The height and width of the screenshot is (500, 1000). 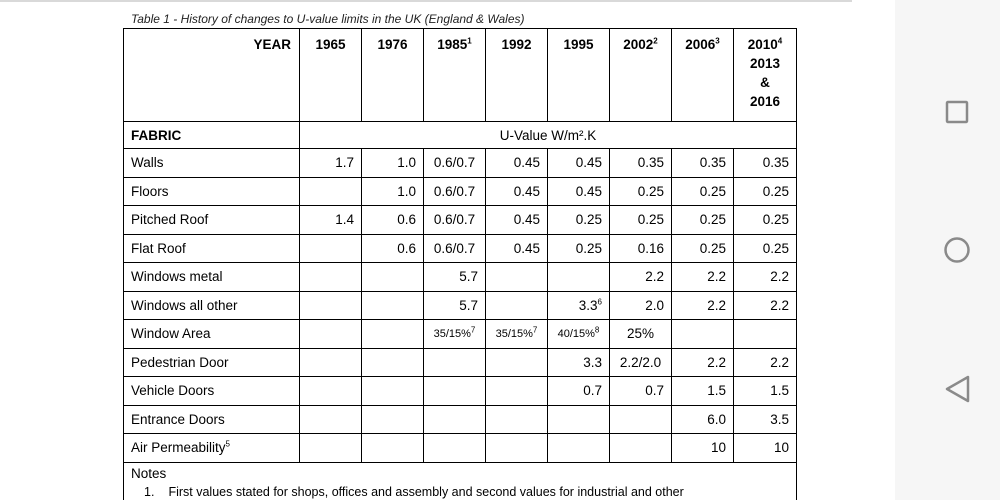 What do you see at coordinates (330, 220) in the screenshot?
I see `value-cell: 1.4` at bounding box center [330, 220].